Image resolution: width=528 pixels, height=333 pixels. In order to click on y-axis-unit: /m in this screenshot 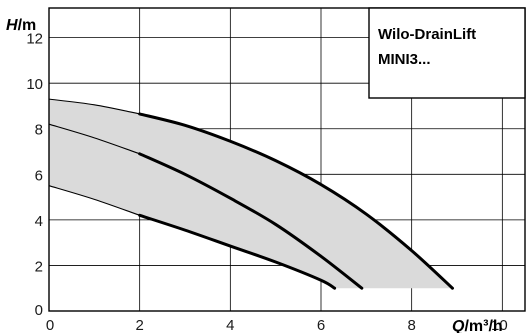, I will do `click(27, 25)`.